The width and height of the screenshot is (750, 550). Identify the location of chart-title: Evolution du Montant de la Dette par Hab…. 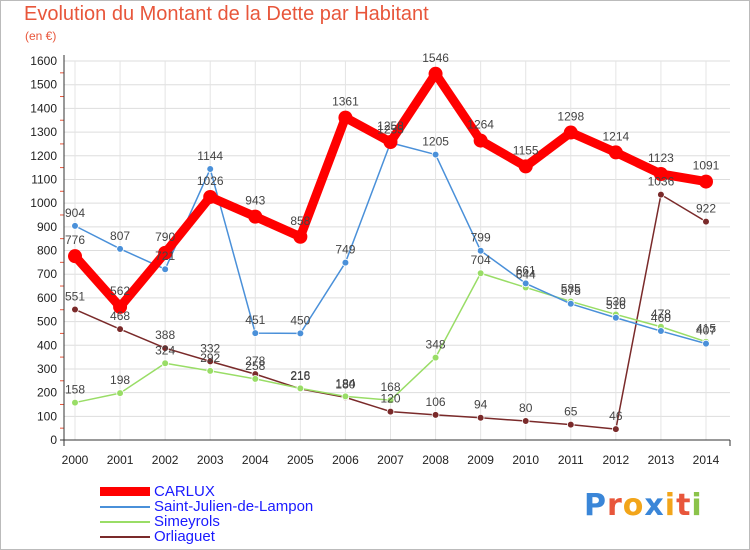
(226, 14).